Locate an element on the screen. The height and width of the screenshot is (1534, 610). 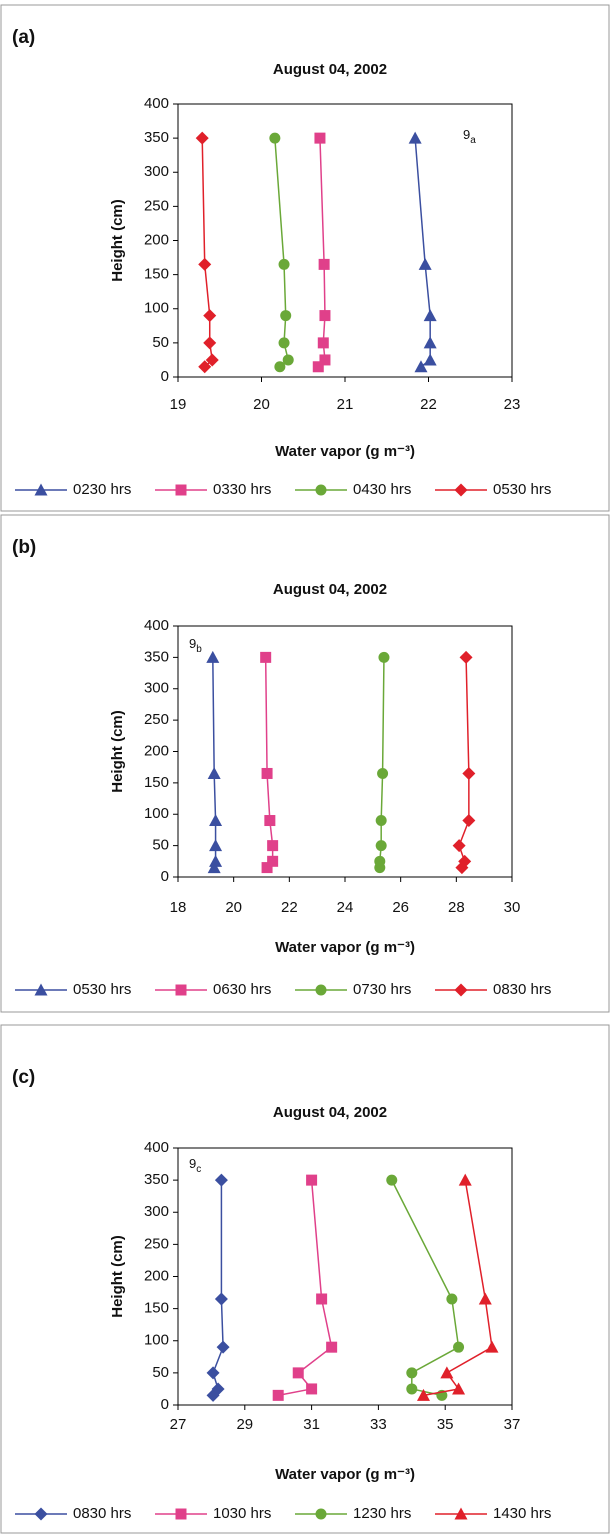
legend-label: 1430 hrs is located at coordinates (522, 1513).